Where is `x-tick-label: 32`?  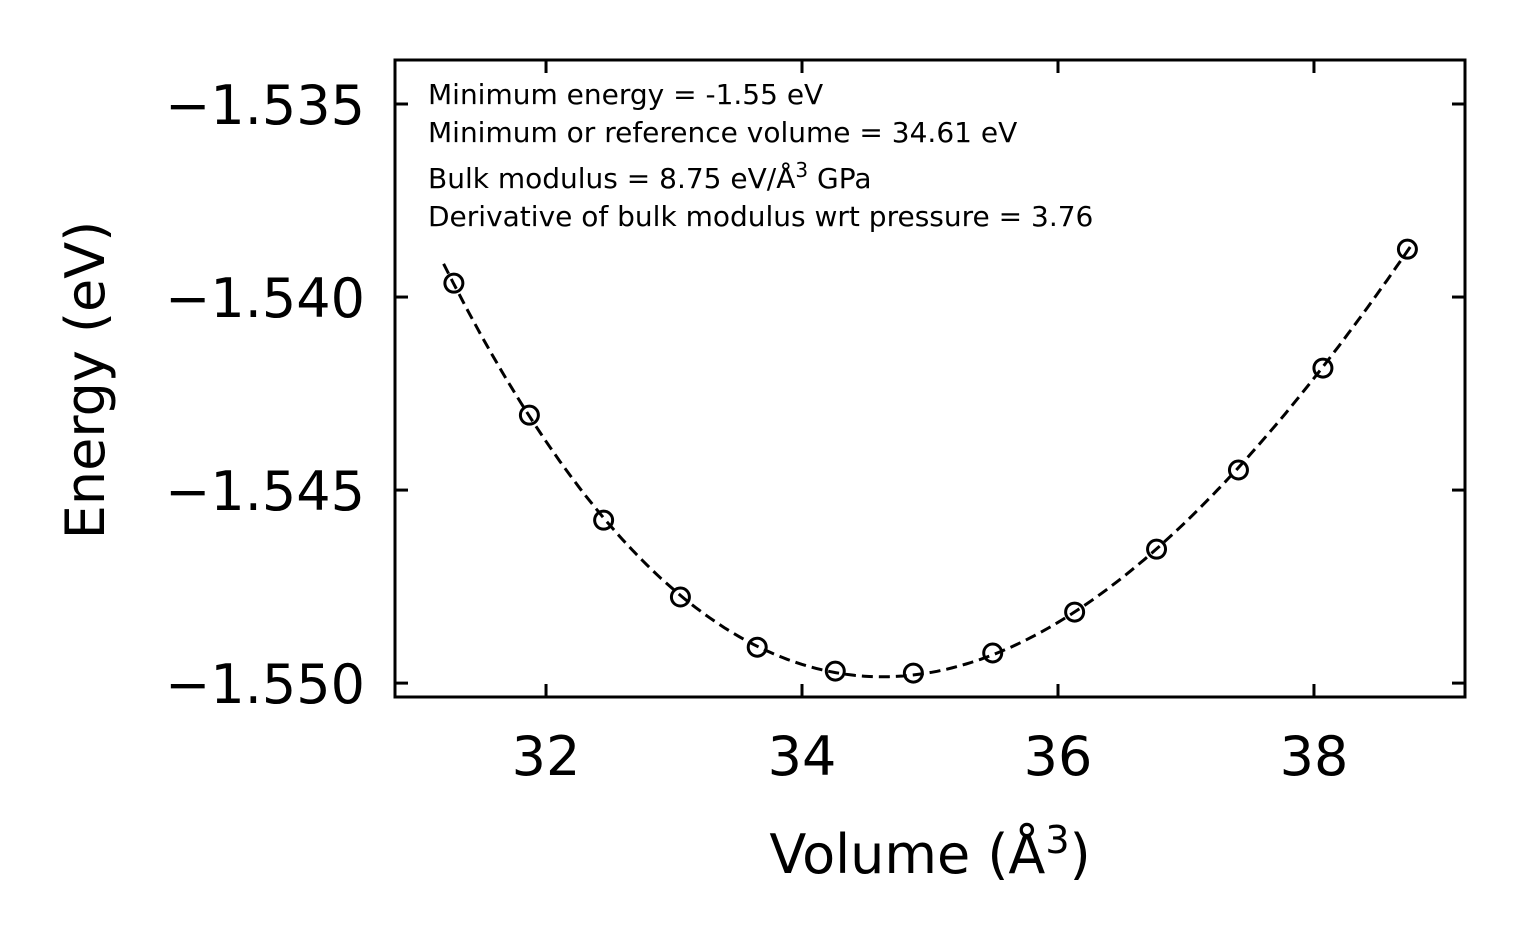
x-tick-label: 32 is located at coordinates (546, 756).